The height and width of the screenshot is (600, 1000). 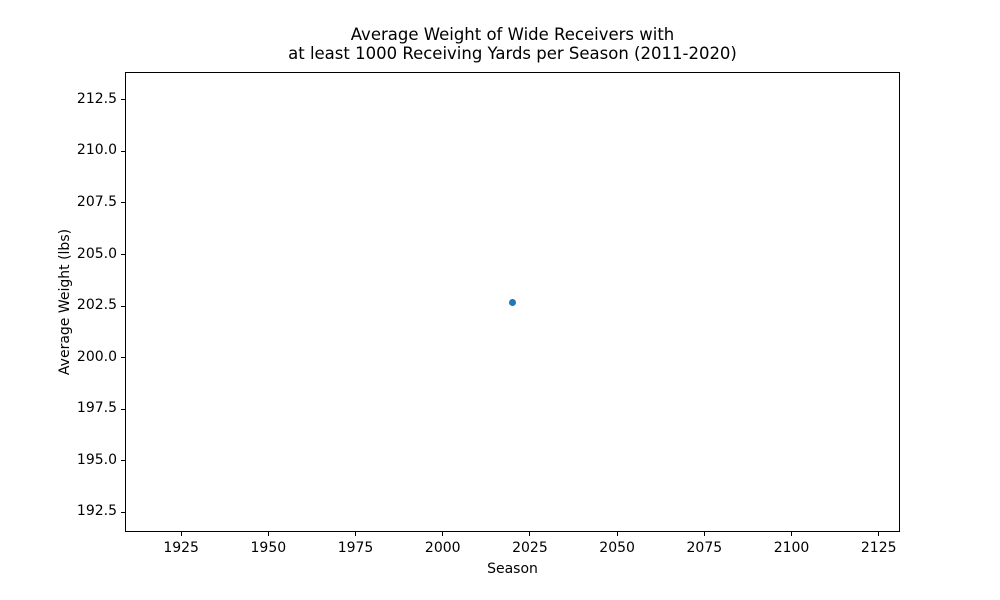 I want to click on y-tick-label: 212.5, so click(x=96, y=98).